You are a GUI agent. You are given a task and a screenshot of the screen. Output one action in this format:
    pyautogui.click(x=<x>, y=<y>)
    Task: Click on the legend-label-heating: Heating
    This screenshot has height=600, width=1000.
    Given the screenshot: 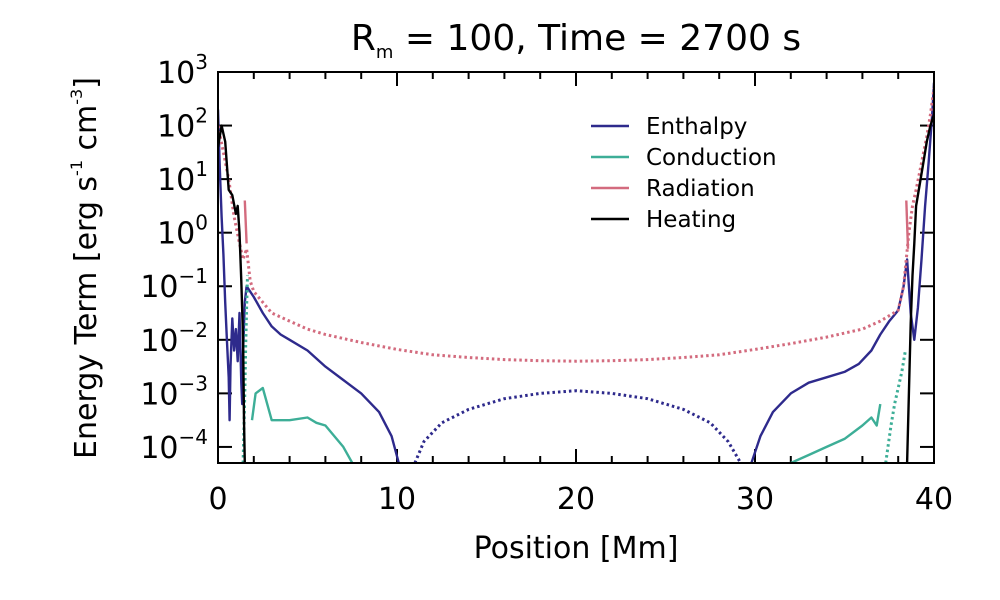 What is the action you would take?
    pyautogui.click(x=691, y=220)
    